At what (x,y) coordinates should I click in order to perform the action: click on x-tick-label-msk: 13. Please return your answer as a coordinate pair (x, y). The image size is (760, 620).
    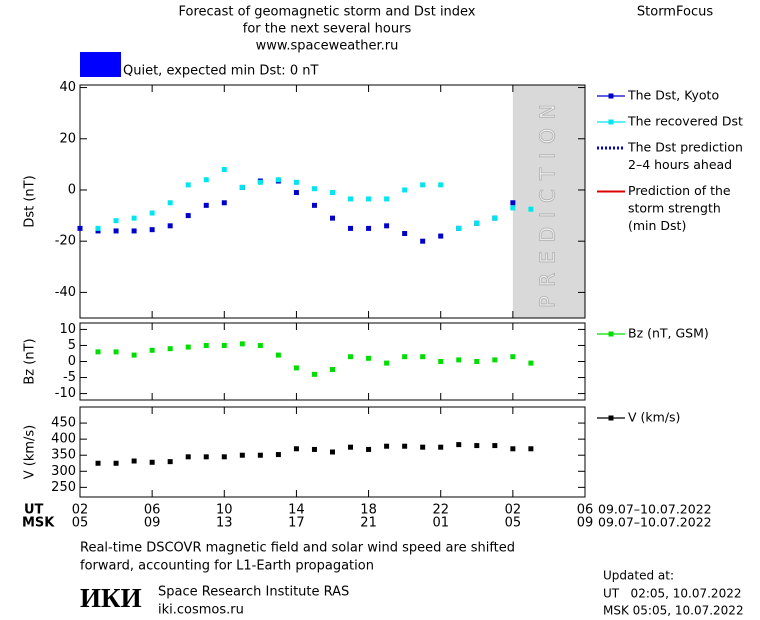
    Looking at the image, I should click on (224, 523).